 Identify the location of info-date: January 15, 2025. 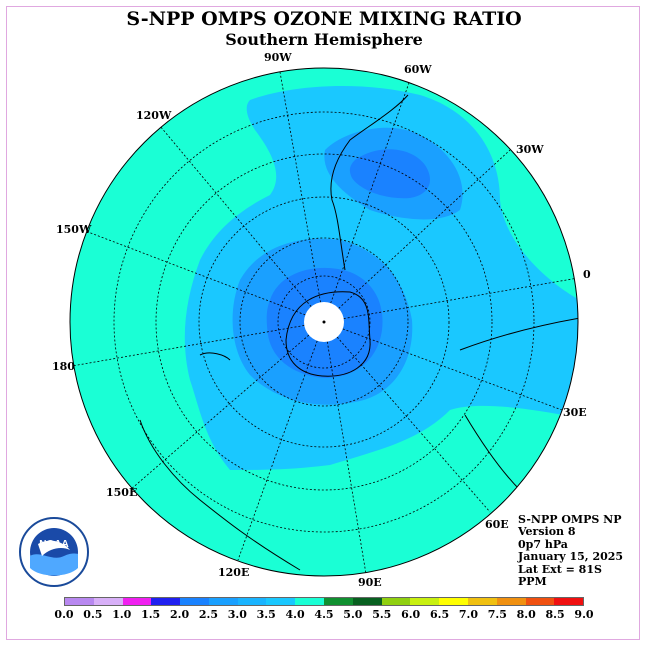
(571, 557).